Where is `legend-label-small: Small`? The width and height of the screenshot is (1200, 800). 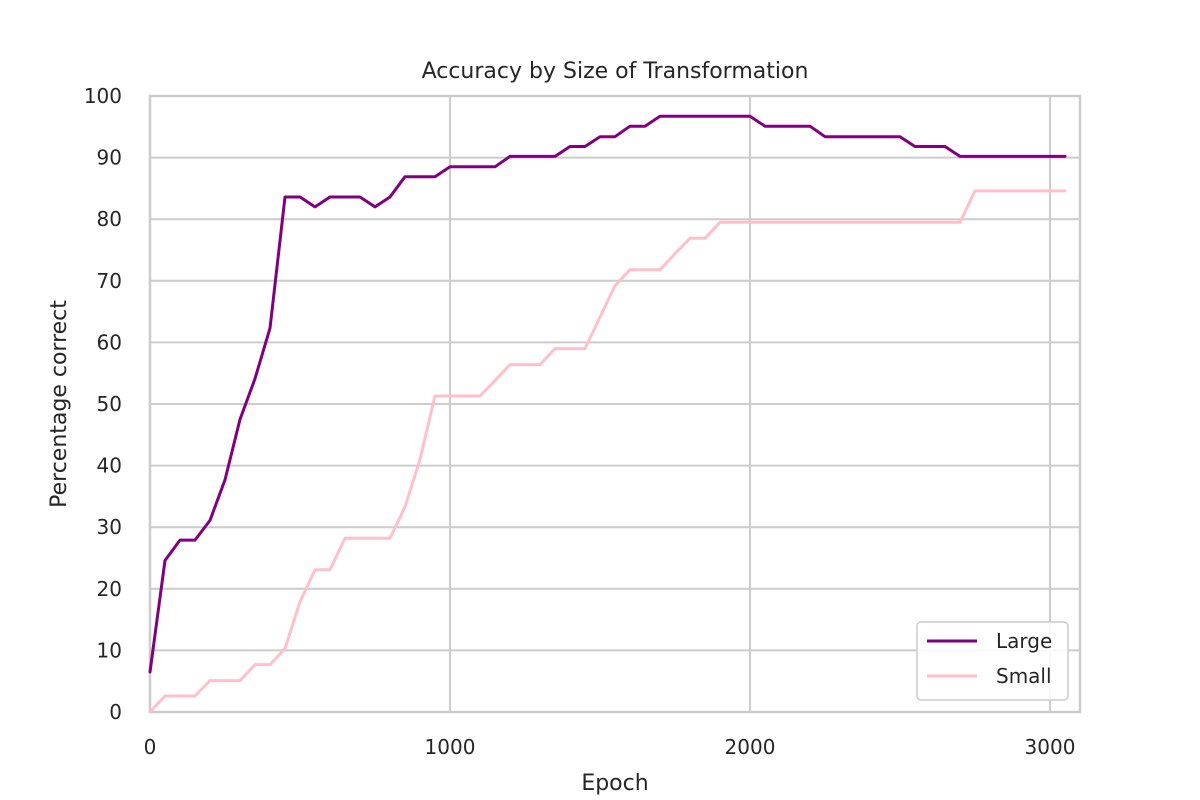 legend-label-small: Small is located at coordinates (1024, 676).